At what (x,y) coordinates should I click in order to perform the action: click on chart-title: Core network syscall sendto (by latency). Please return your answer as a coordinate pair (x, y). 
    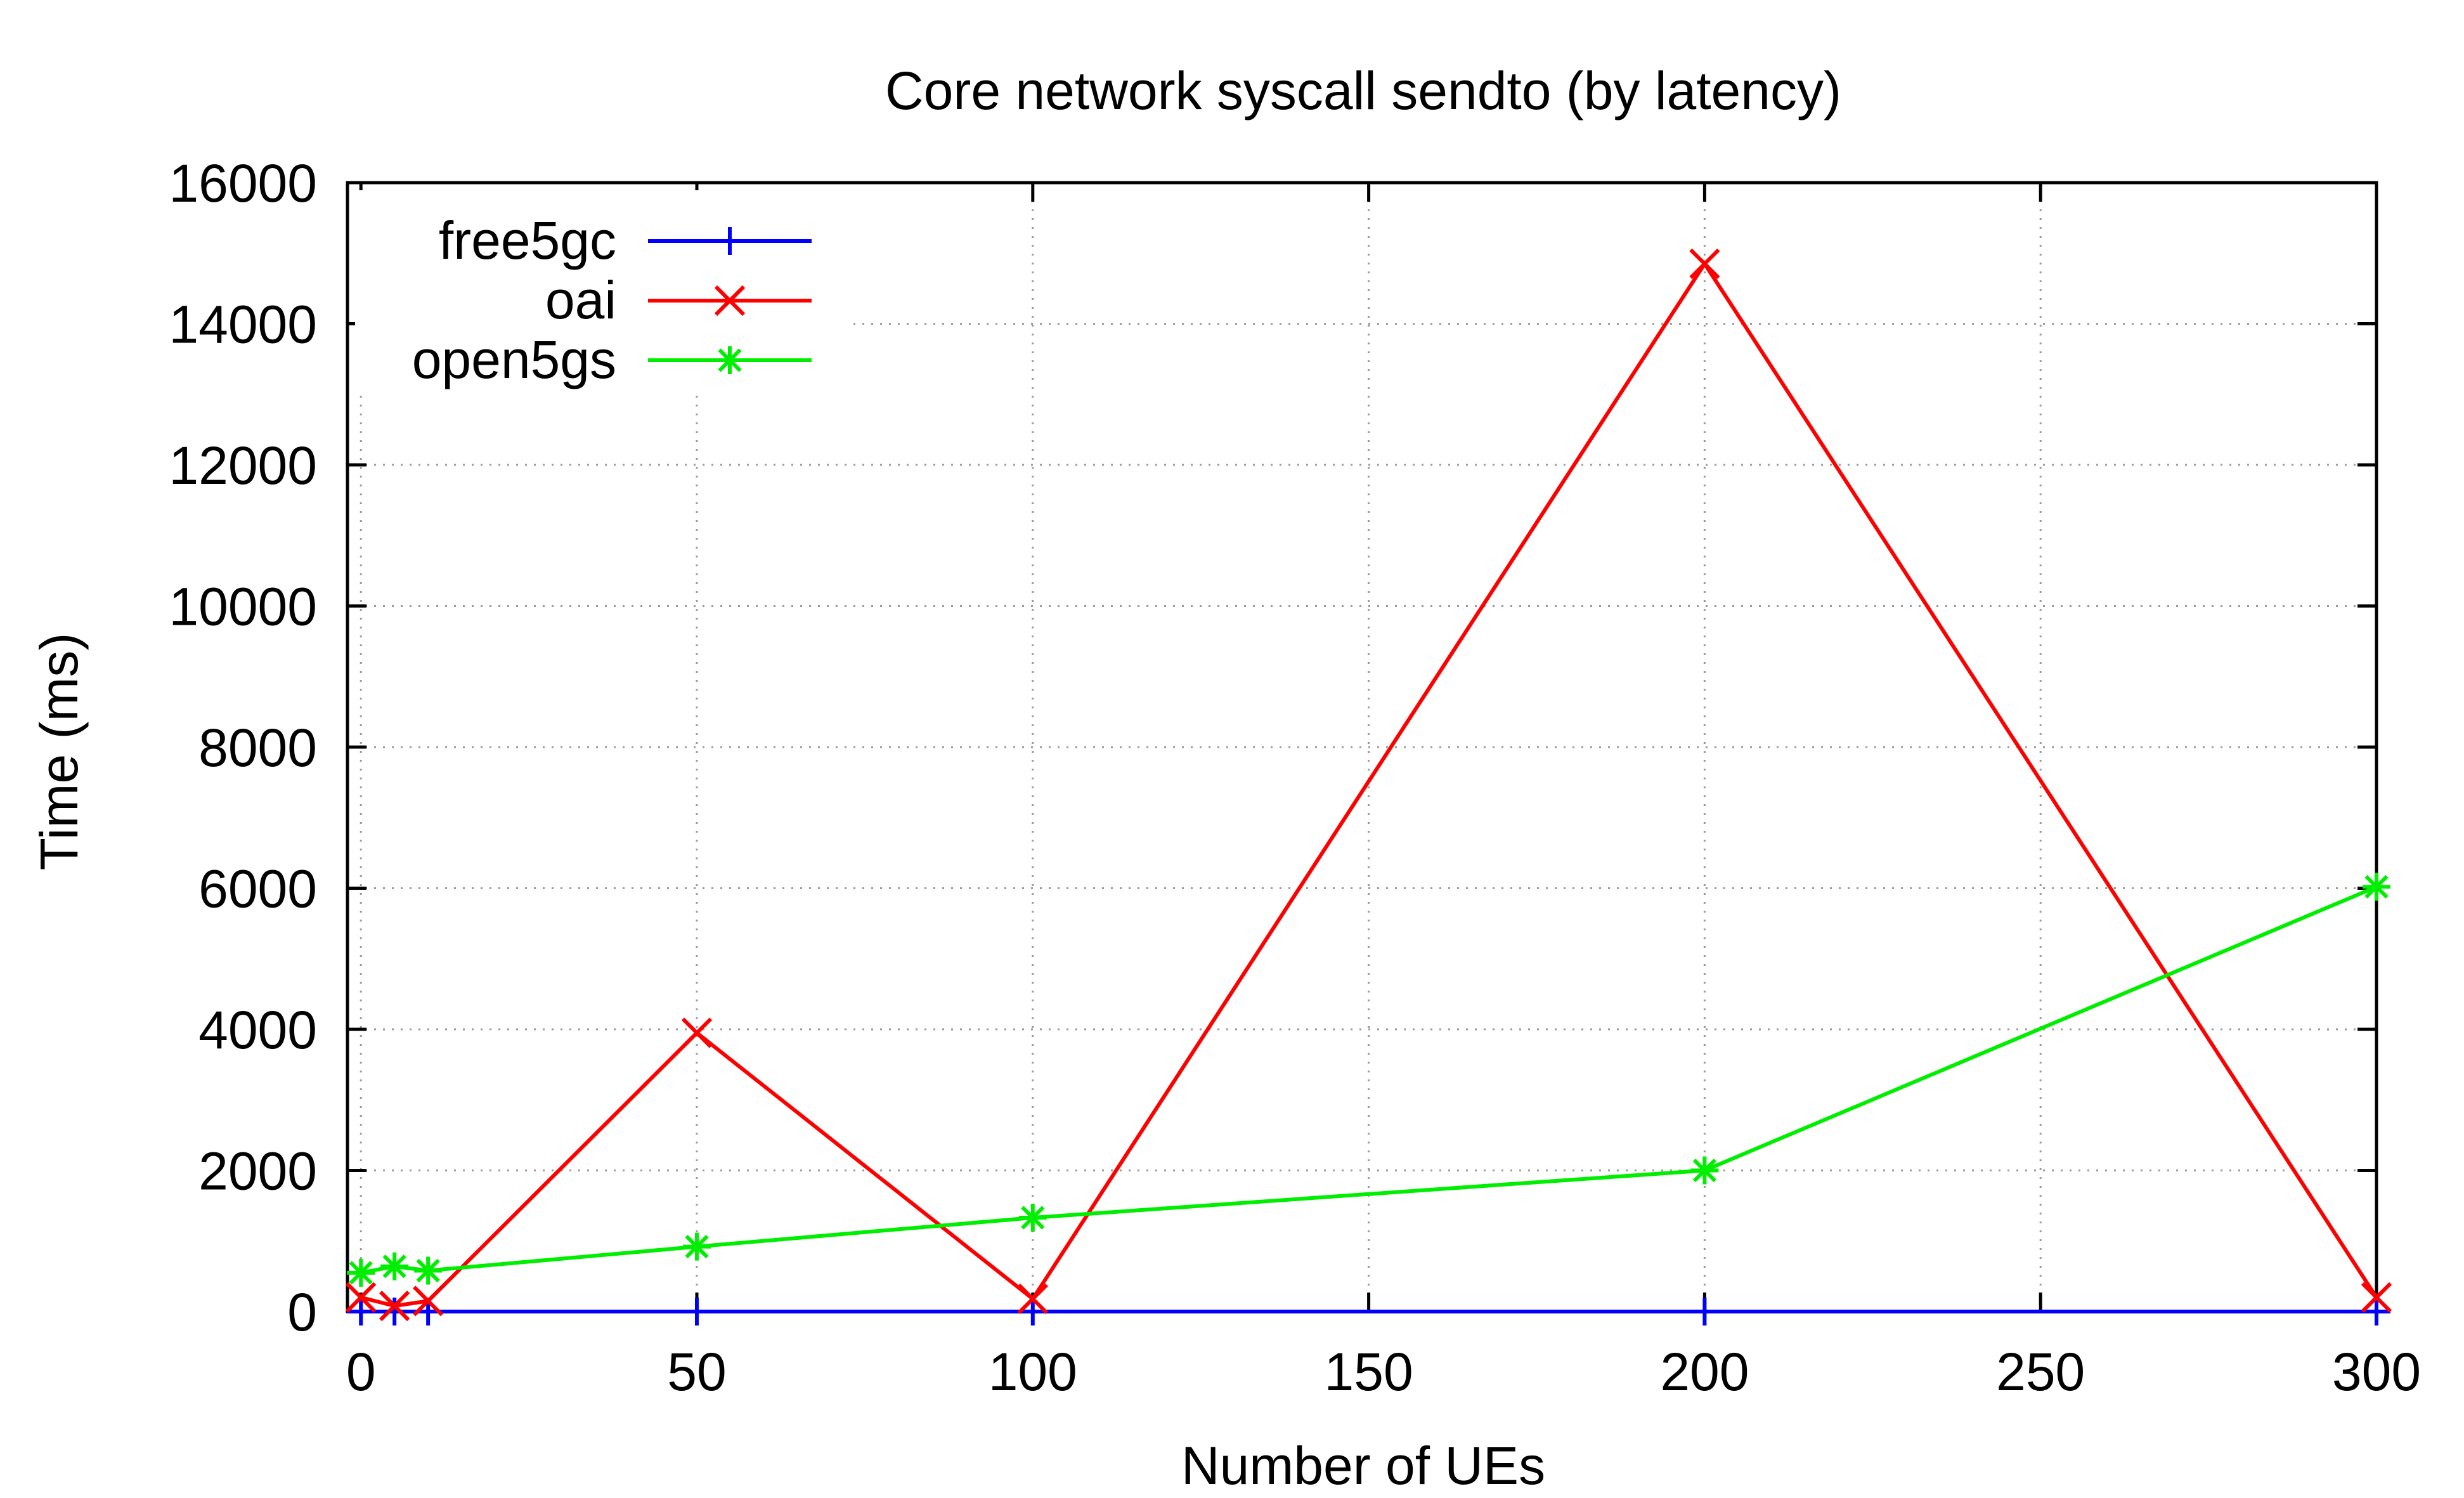
    Looking at the image, I should click on (1363, 90).